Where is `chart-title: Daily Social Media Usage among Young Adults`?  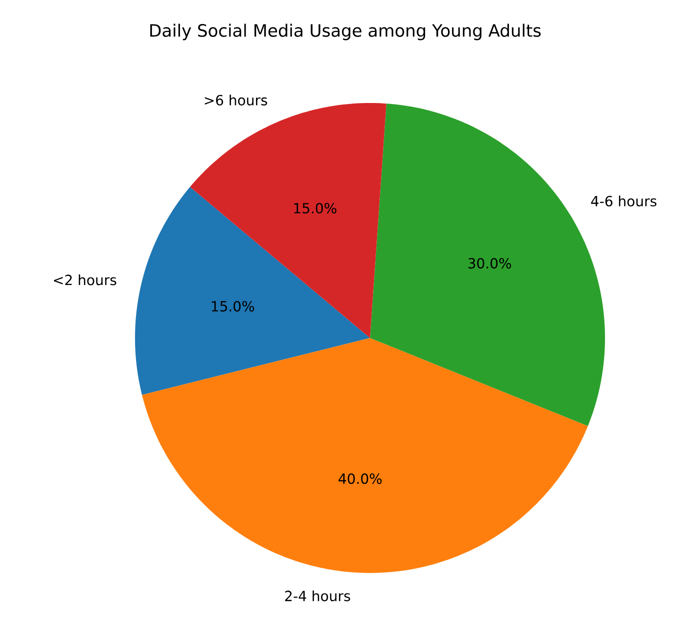
chart-title: Daily Social Media Usage among Young Adults is located at coordinates (345, 32).